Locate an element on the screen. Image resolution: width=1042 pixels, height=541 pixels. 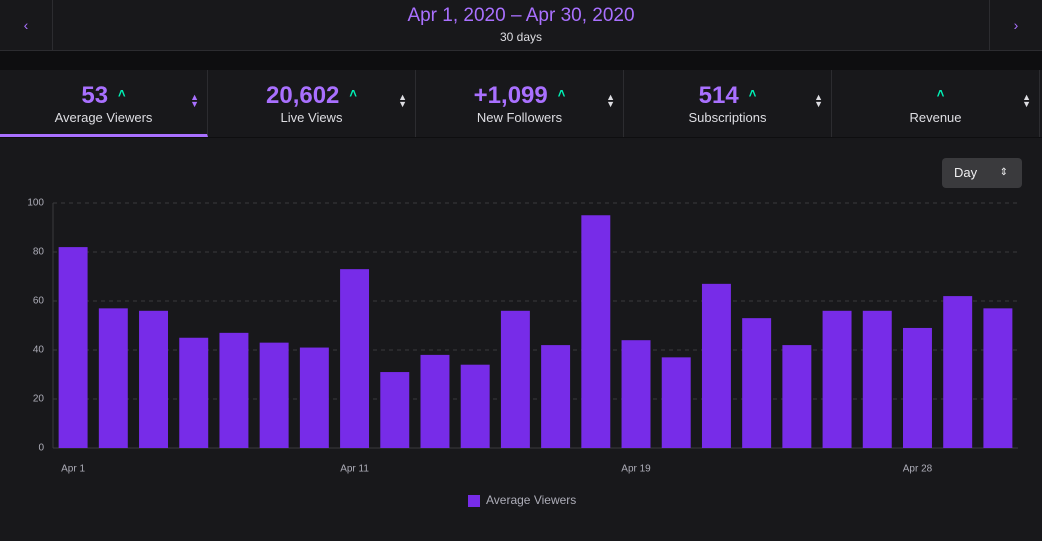
stat-tab: 53 ˄ Average Viewers ▲ ▼ is located at coordinates (104, 103).